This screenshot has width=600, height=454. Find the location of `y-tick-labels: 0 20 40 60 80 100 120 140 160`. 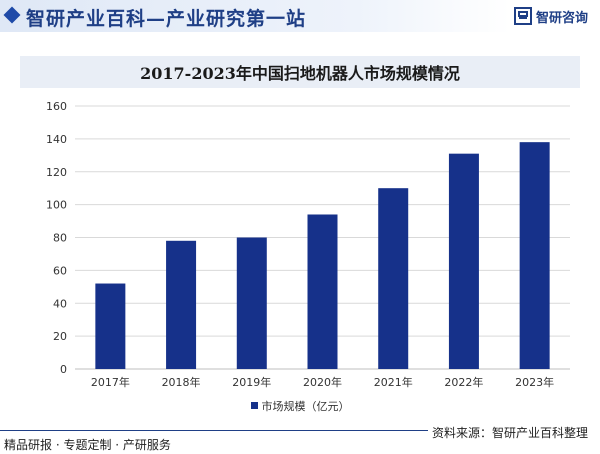

y-tick-labels: 0 20 40 60 80 100 120 140 160 is located at coordinates (56, 238).